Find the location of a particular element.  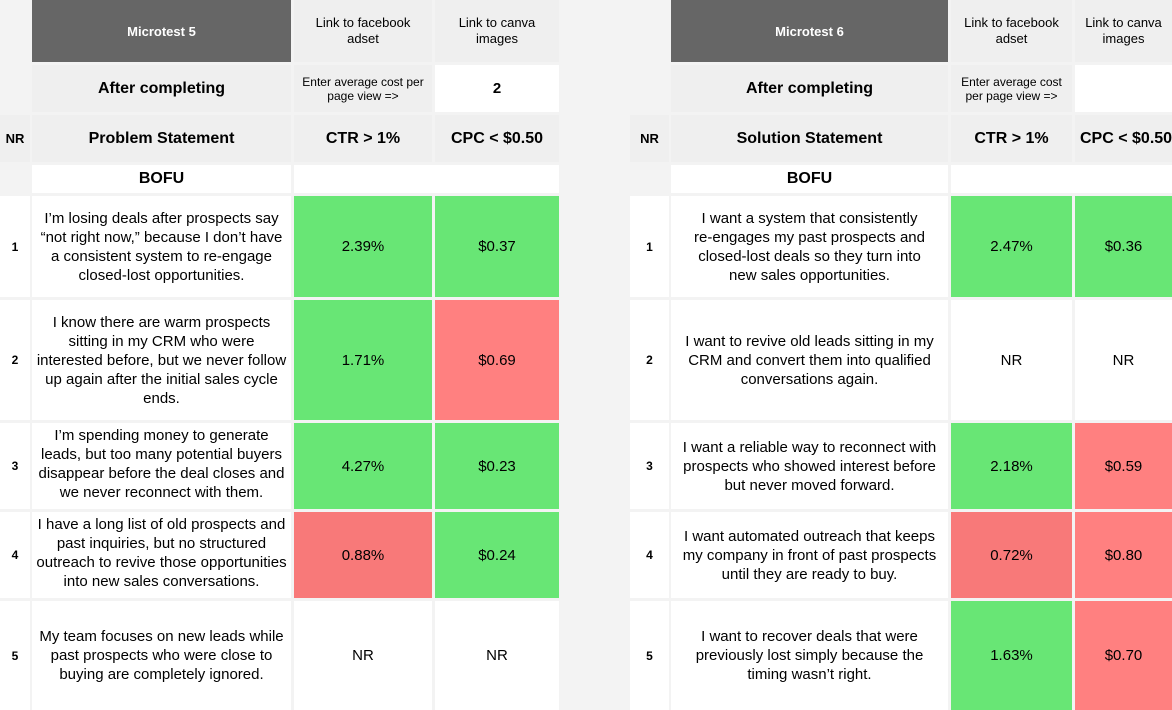

cost-per-page-view-input is located at coordinates (1123, 88).